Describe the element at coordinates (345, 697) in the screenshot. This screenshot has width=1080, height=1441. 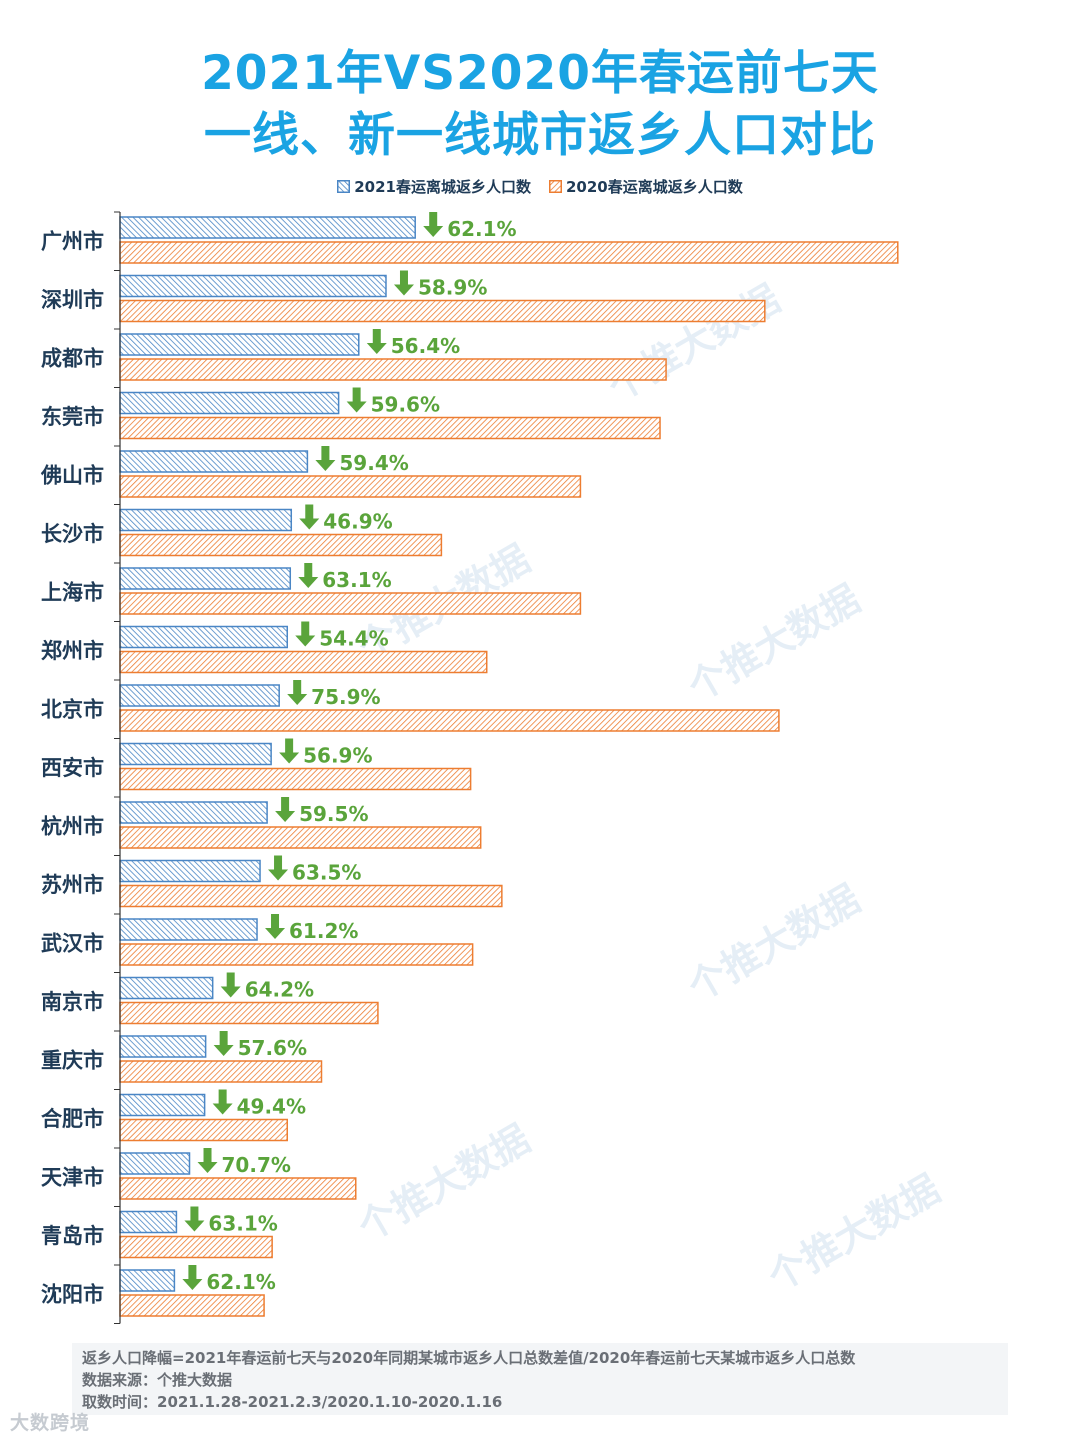
I see `decline-label: 75.9%` at that location.